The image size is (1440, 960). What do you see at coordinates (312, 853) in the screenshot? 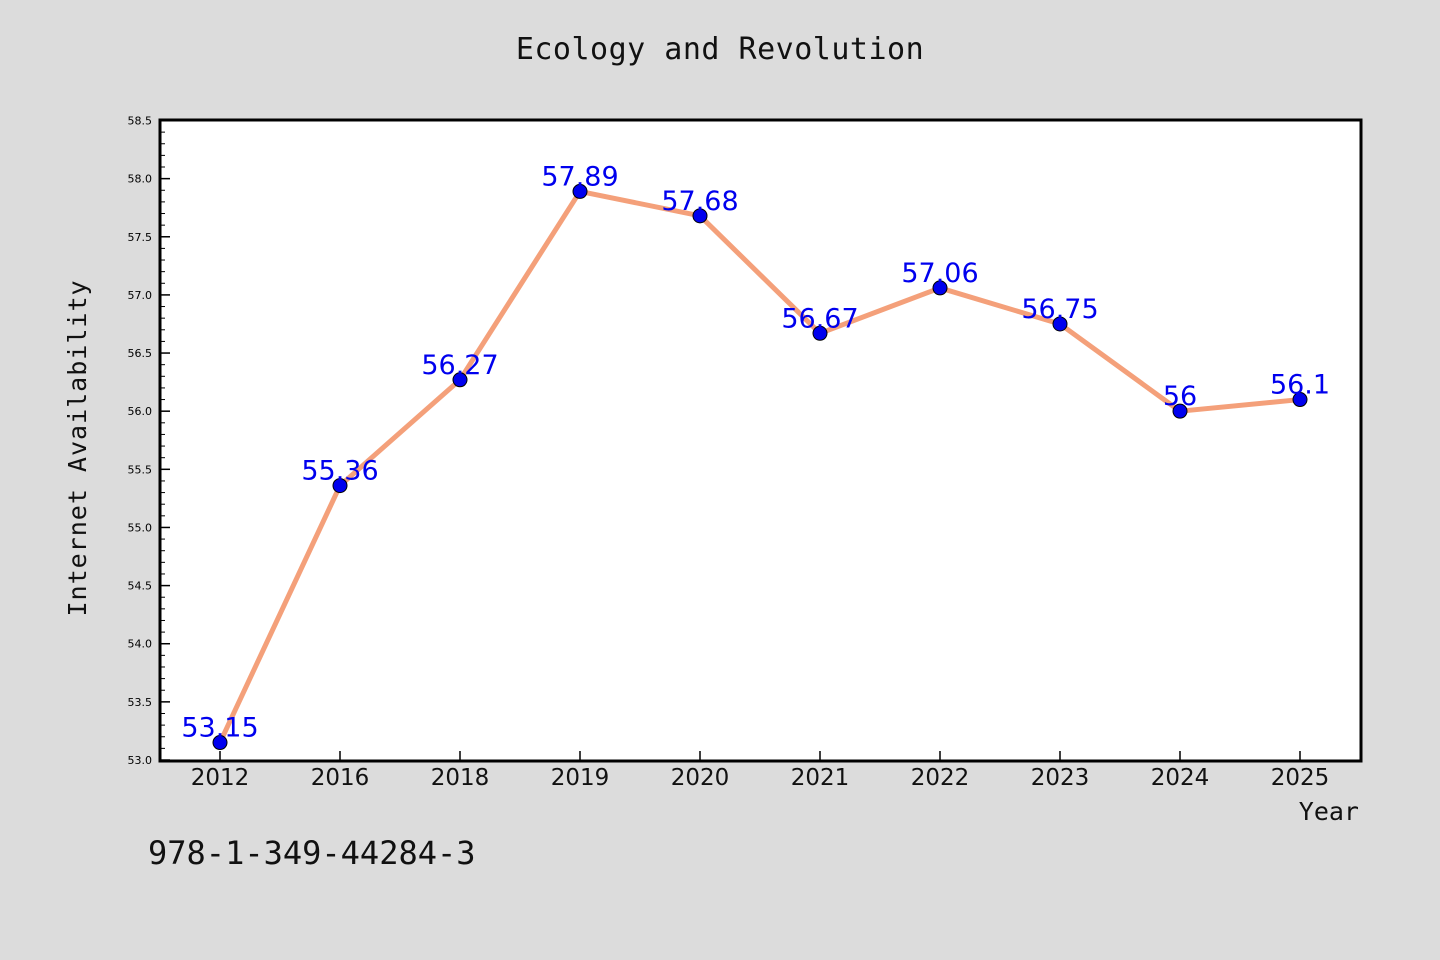
I see `footer-identifier: 978-1-349-44284-3` at bounding box center [312, 853].